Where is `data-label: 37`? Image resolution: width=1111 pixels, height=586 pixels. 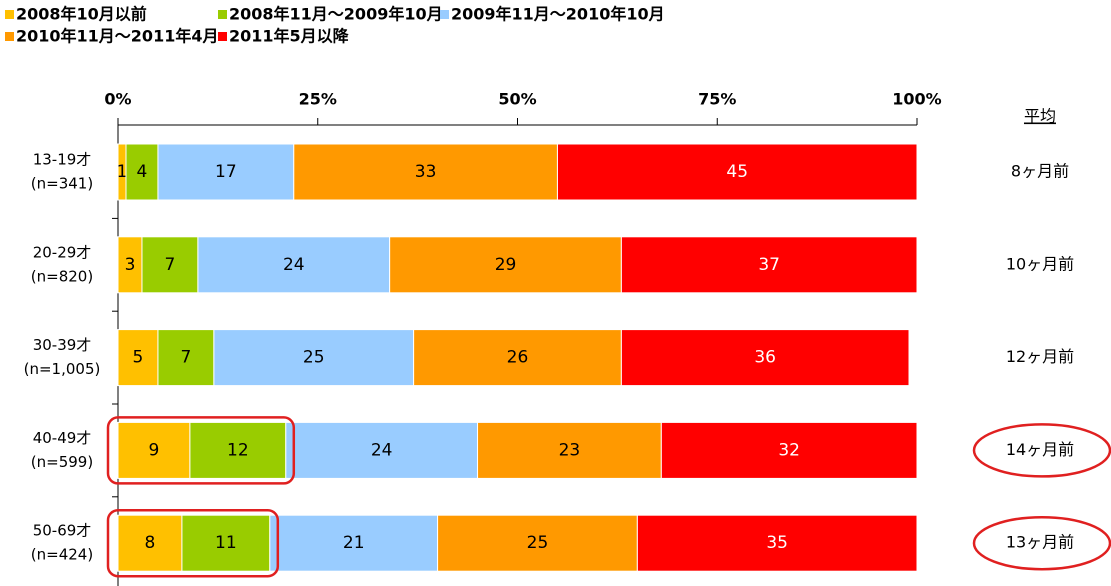 data-label: 37 is located at coordinates (769, 265).